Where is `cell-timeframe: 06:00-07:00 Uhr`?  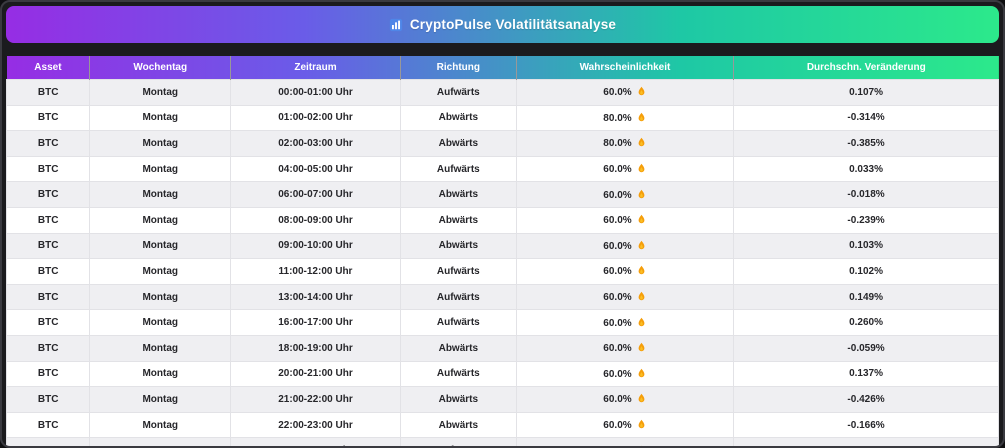
cell-timeframe: 06:00-07:00 Uhr is located at coordinates (315, 194).